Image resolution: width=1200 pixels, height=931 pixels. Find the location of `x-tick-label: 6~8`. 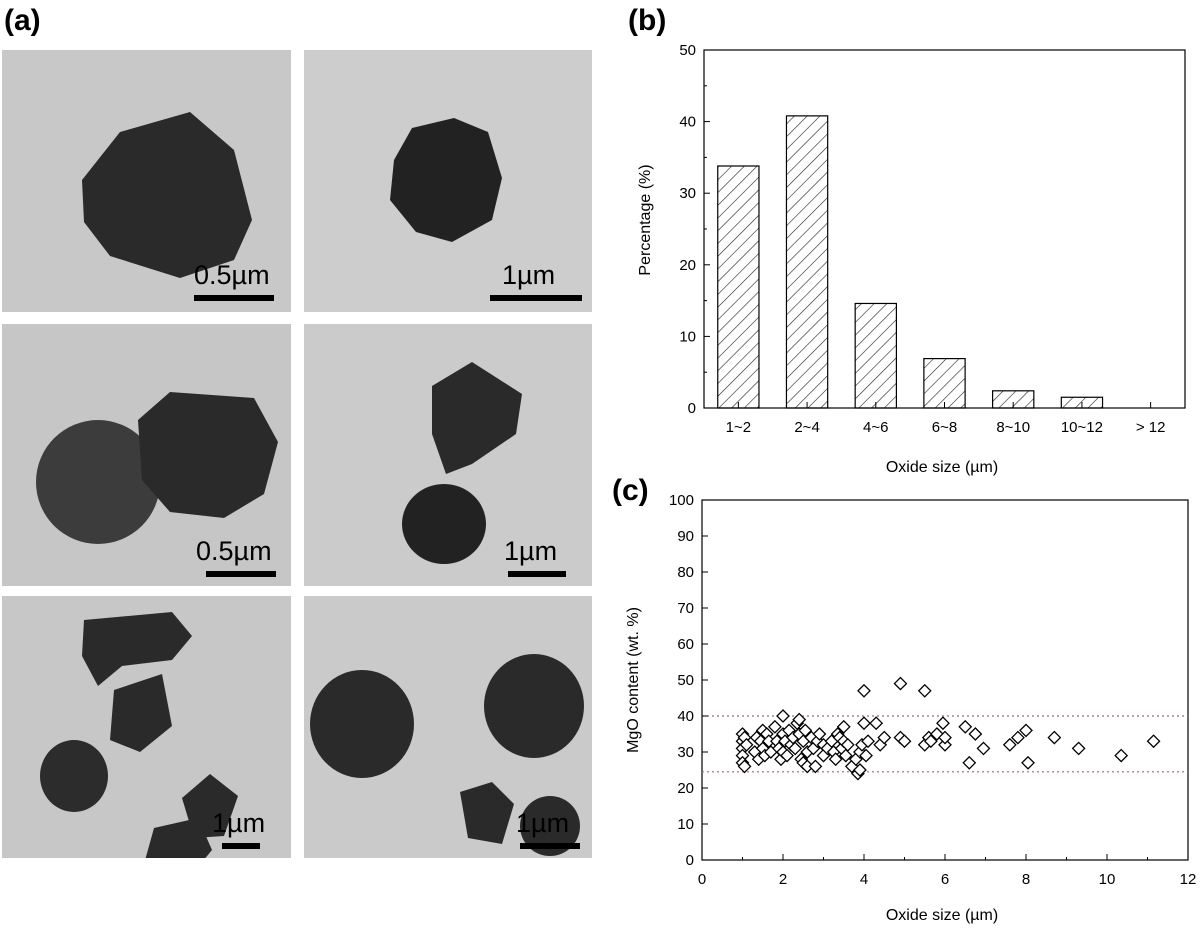

x-tick-label: 6~8 is located at coordinates (944, 427).